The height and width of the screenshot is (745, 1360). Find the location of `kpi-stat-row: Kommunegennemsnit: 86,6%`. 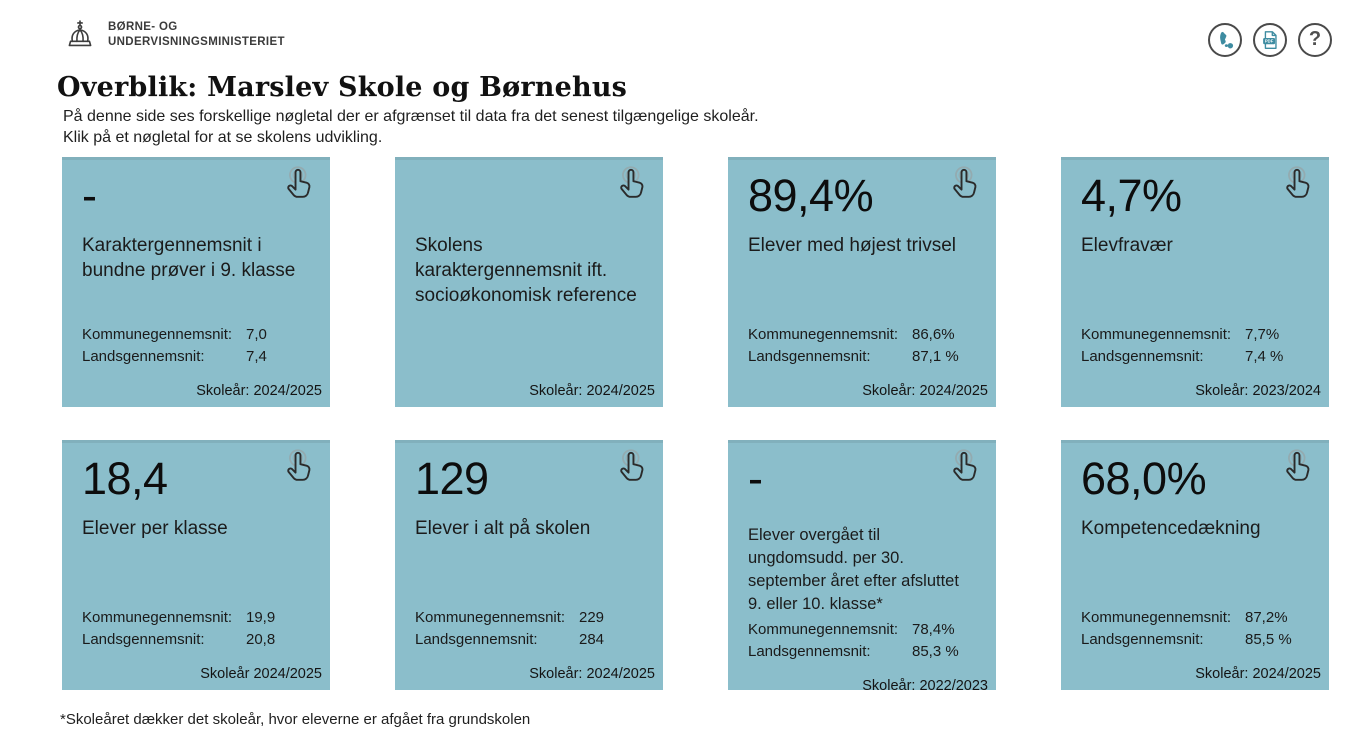

kpi-stat-row: Kommunegennemsnit: 86,6% is located at coordinates (862, 334).